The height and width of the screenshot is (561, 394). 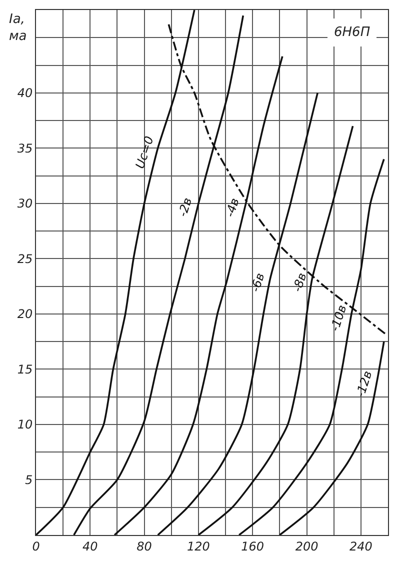 I want to click on x-tick-label: 80, so click(x=144, y=546).